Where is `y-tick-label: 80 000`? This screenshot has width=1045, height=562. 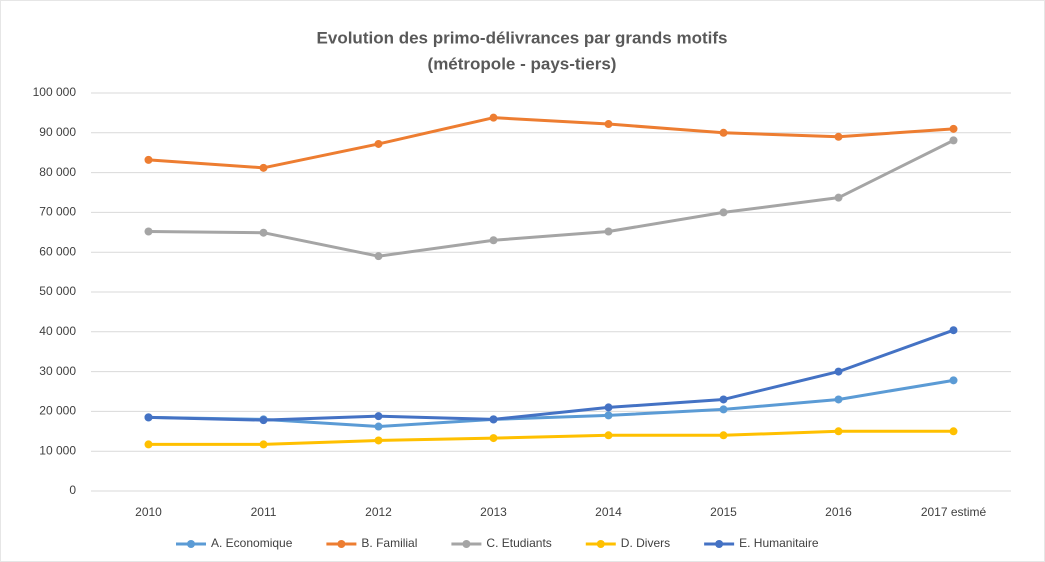
y-tick-label: 80 000 is located at coordinates (57, 172).